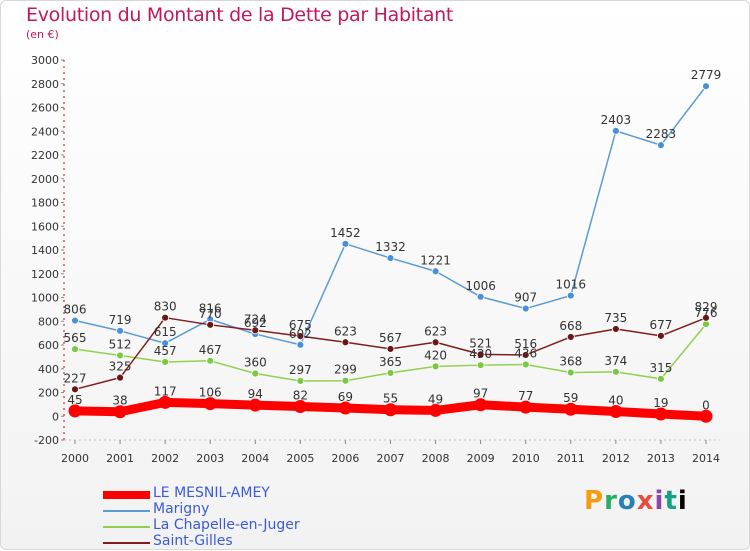 Image resolution: width=750 pixels, height=551 pixels. Describe the element at coordinates (435, 260) in the screenshot. I see `data-label-marigny: 1221` at that location.